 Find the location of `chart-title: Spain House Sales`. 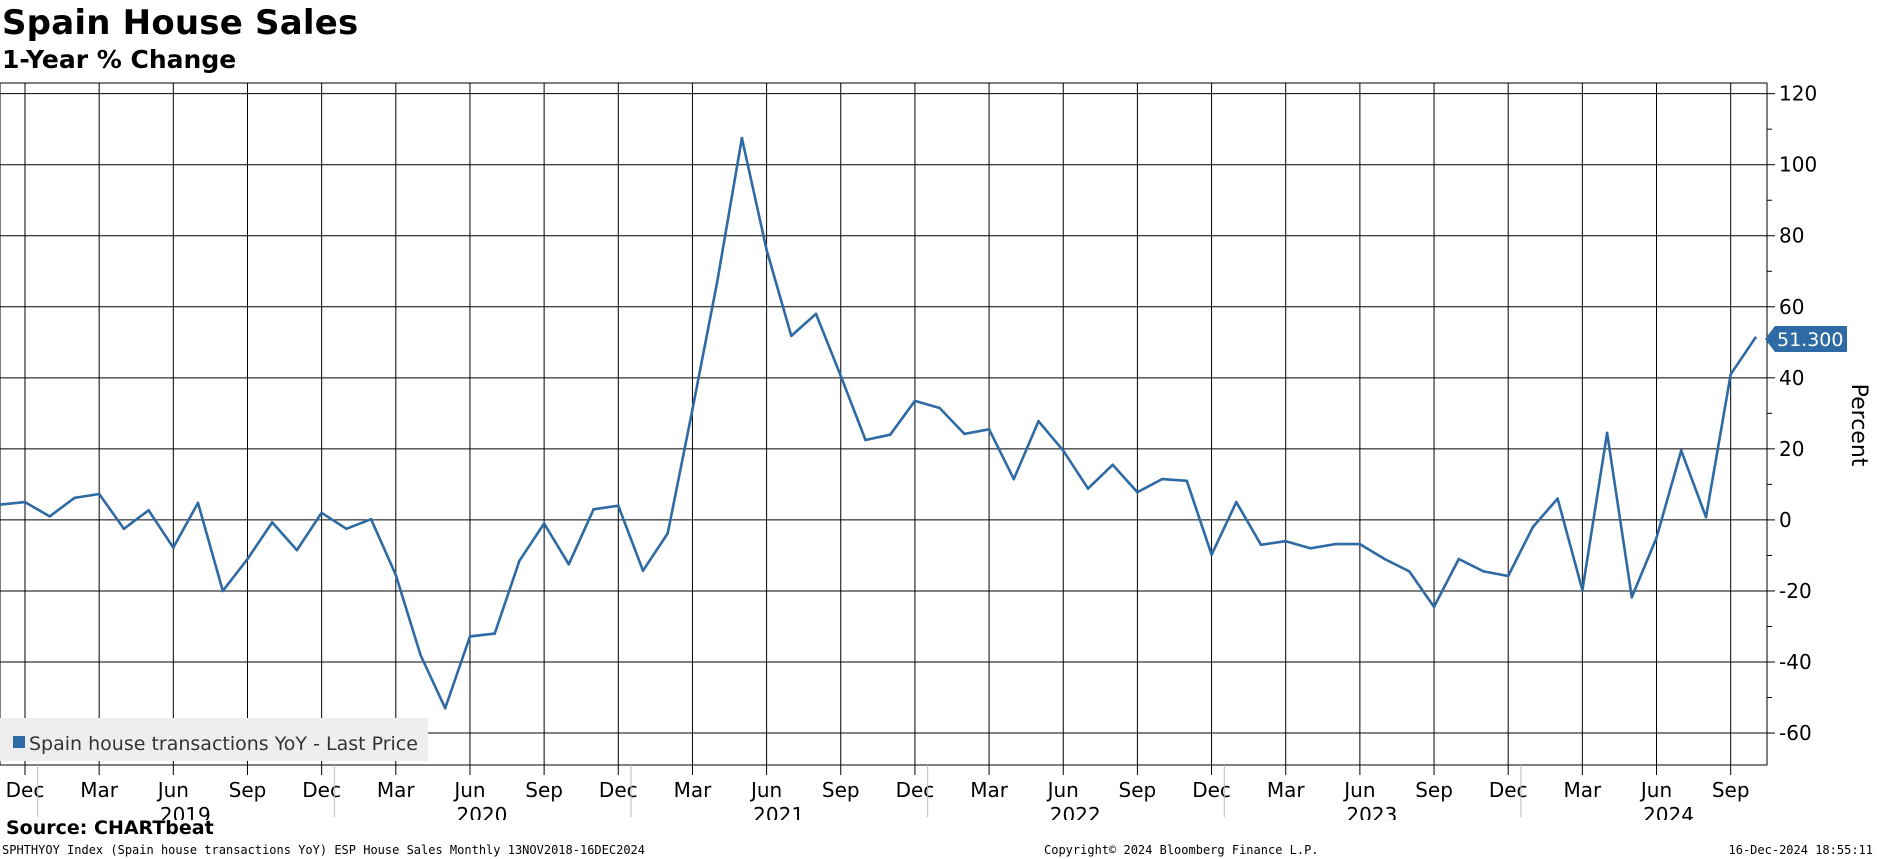

chart-title: Spain House Sales is located at coordinates (180, 23).